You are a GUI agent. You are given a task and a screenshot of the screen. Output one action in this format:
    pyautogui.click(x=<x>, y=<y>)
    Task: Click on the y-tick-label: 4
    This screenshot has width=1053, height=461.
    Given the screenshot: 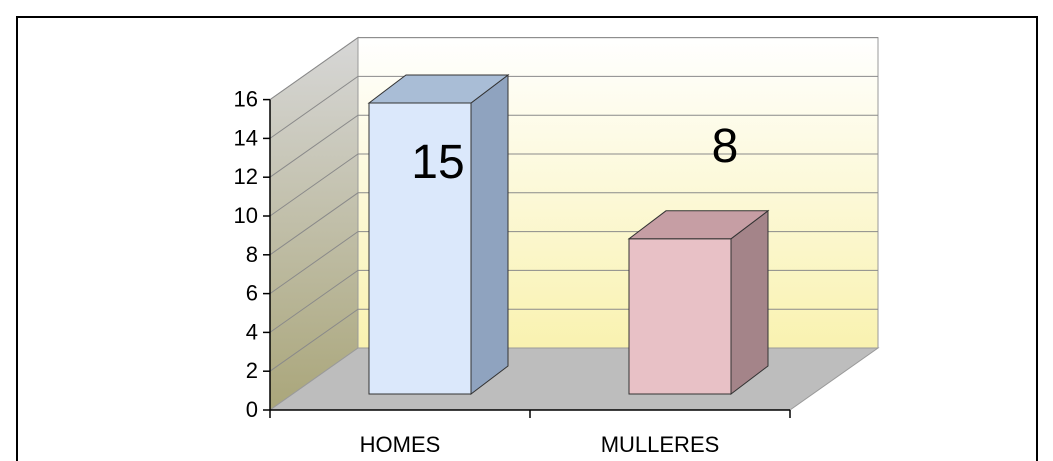 What is the action you would take?
    pyautogui.click(x=252, y=331)
    